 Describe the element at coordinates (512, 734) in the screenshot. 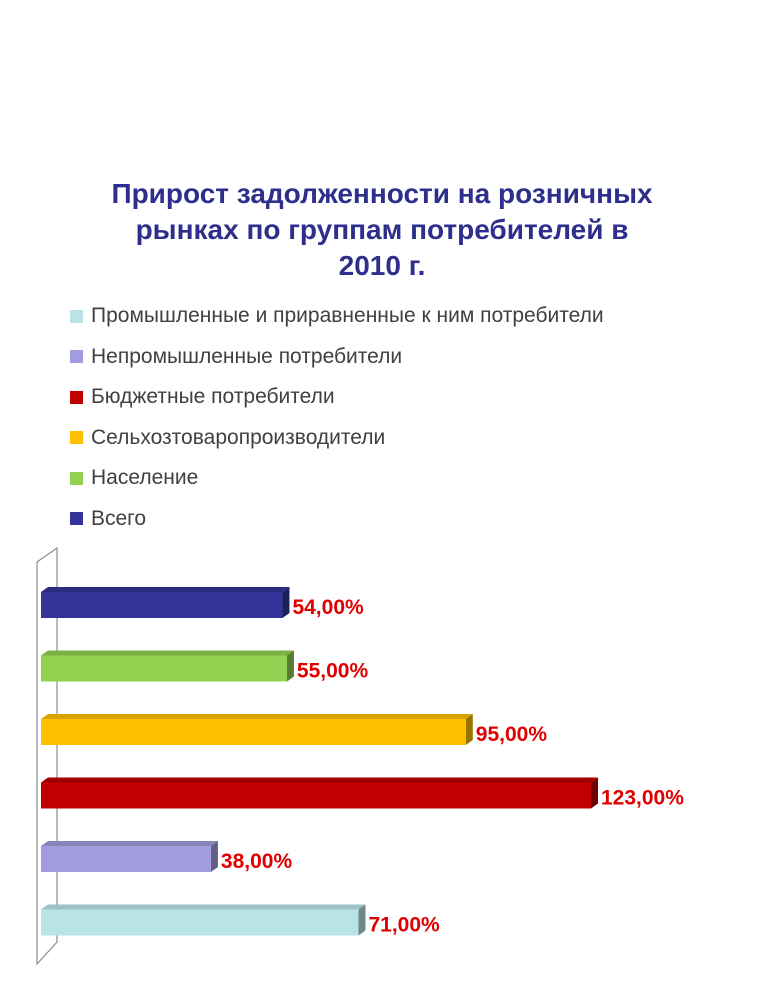

I see `bar-value-label: 95,00%` at that location.